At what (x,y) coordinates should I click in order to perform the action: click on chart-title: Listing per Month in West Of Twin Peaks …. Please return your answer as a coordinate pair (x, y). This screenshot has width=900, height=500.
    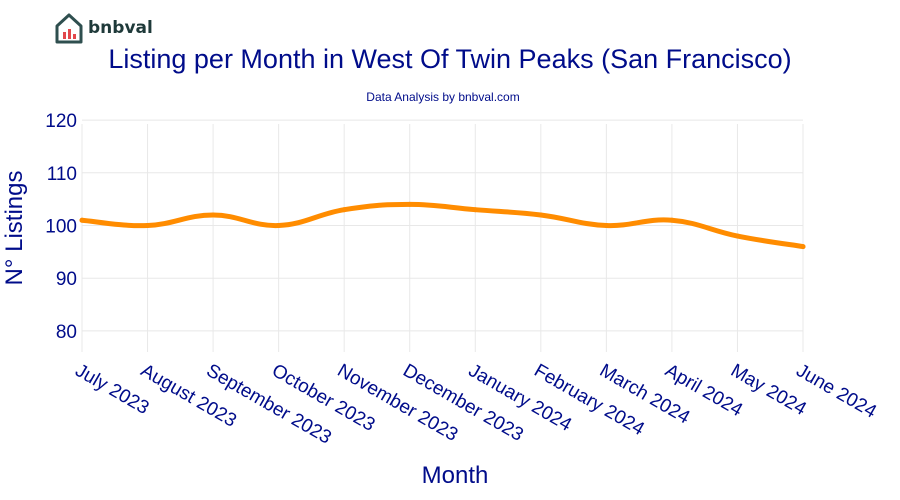
    Looking at the image, I should click on (450, 59).